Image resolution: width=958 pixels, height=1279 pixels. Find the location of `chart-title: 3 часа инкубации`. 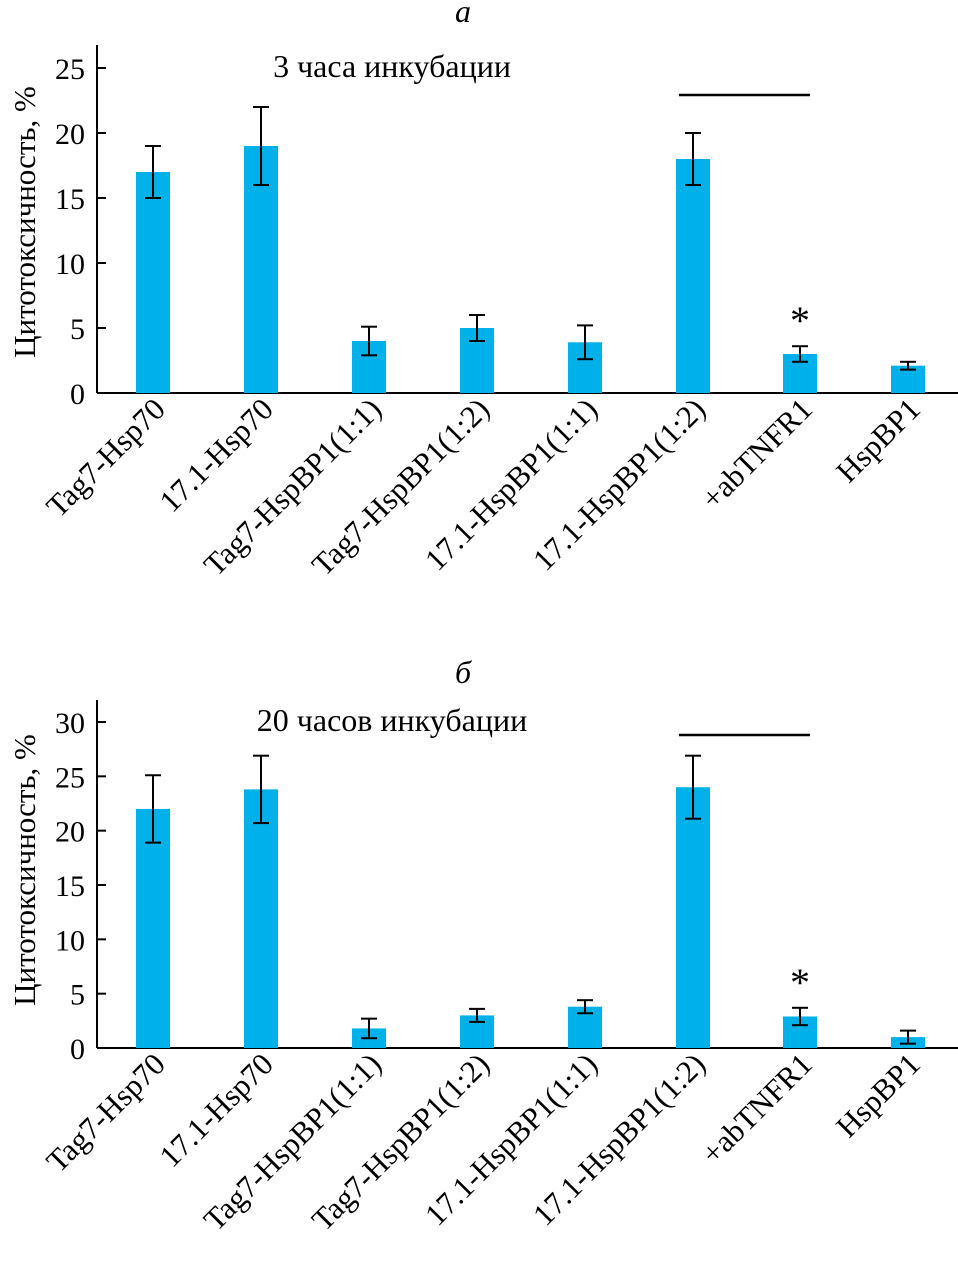

chart-title: 3 часа инкубации is located at coordinates (392, 66).